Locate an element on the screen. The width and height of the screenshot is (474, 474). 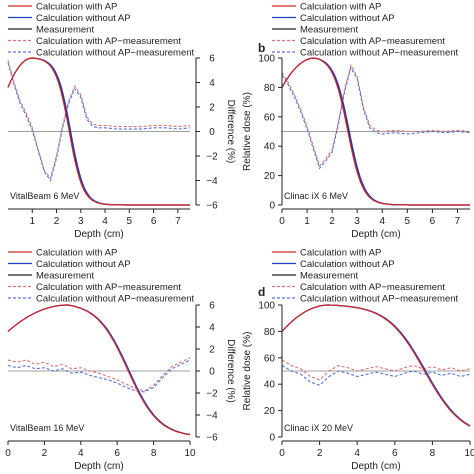
panel-annotation: Clinac iX 6 MeV is located at coordinates (316, 196).